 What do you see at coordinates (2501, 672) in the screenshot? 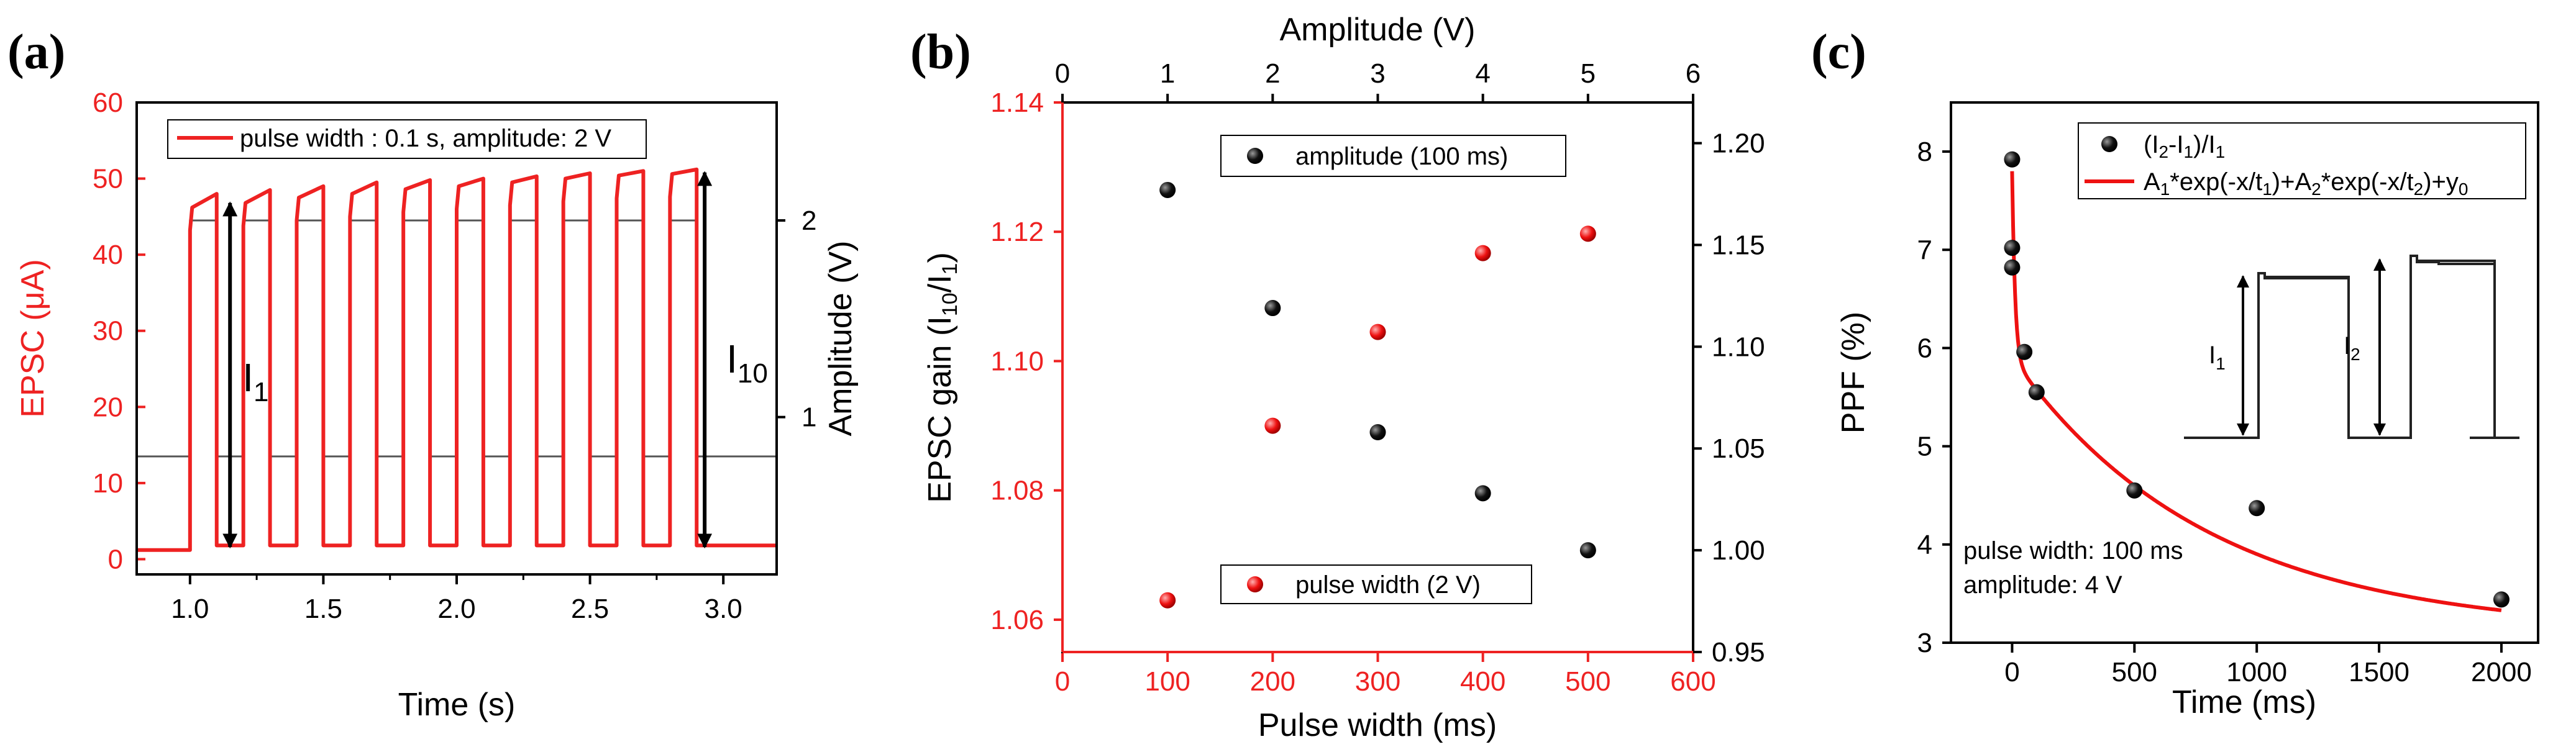
I see `x-tick-label: 2000` at bounding box center [2501, 672].